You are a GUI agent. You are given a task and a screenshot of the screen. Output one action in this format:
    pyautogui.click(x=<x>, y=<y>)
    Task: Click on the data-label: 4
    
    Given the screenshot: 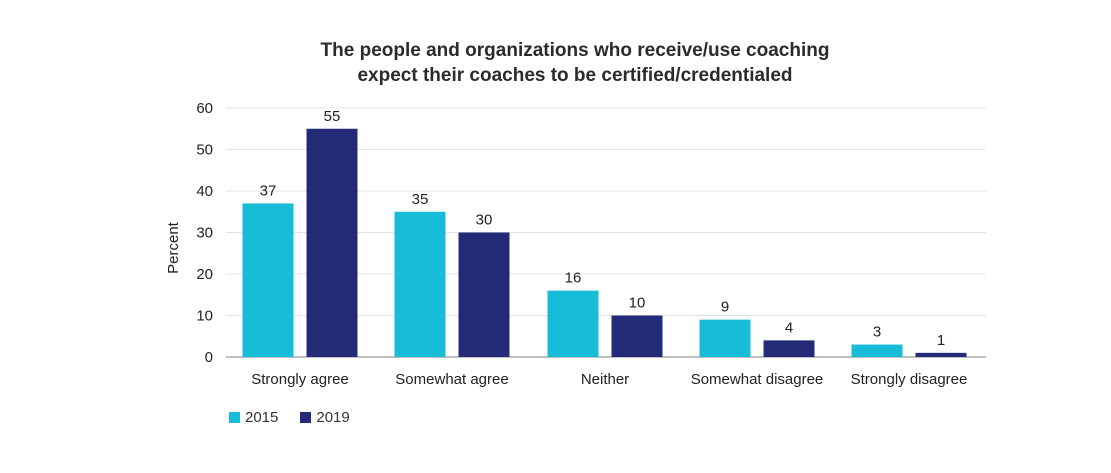 What is the action you would take?
    pyautogui.click(x=789, y=327)
    